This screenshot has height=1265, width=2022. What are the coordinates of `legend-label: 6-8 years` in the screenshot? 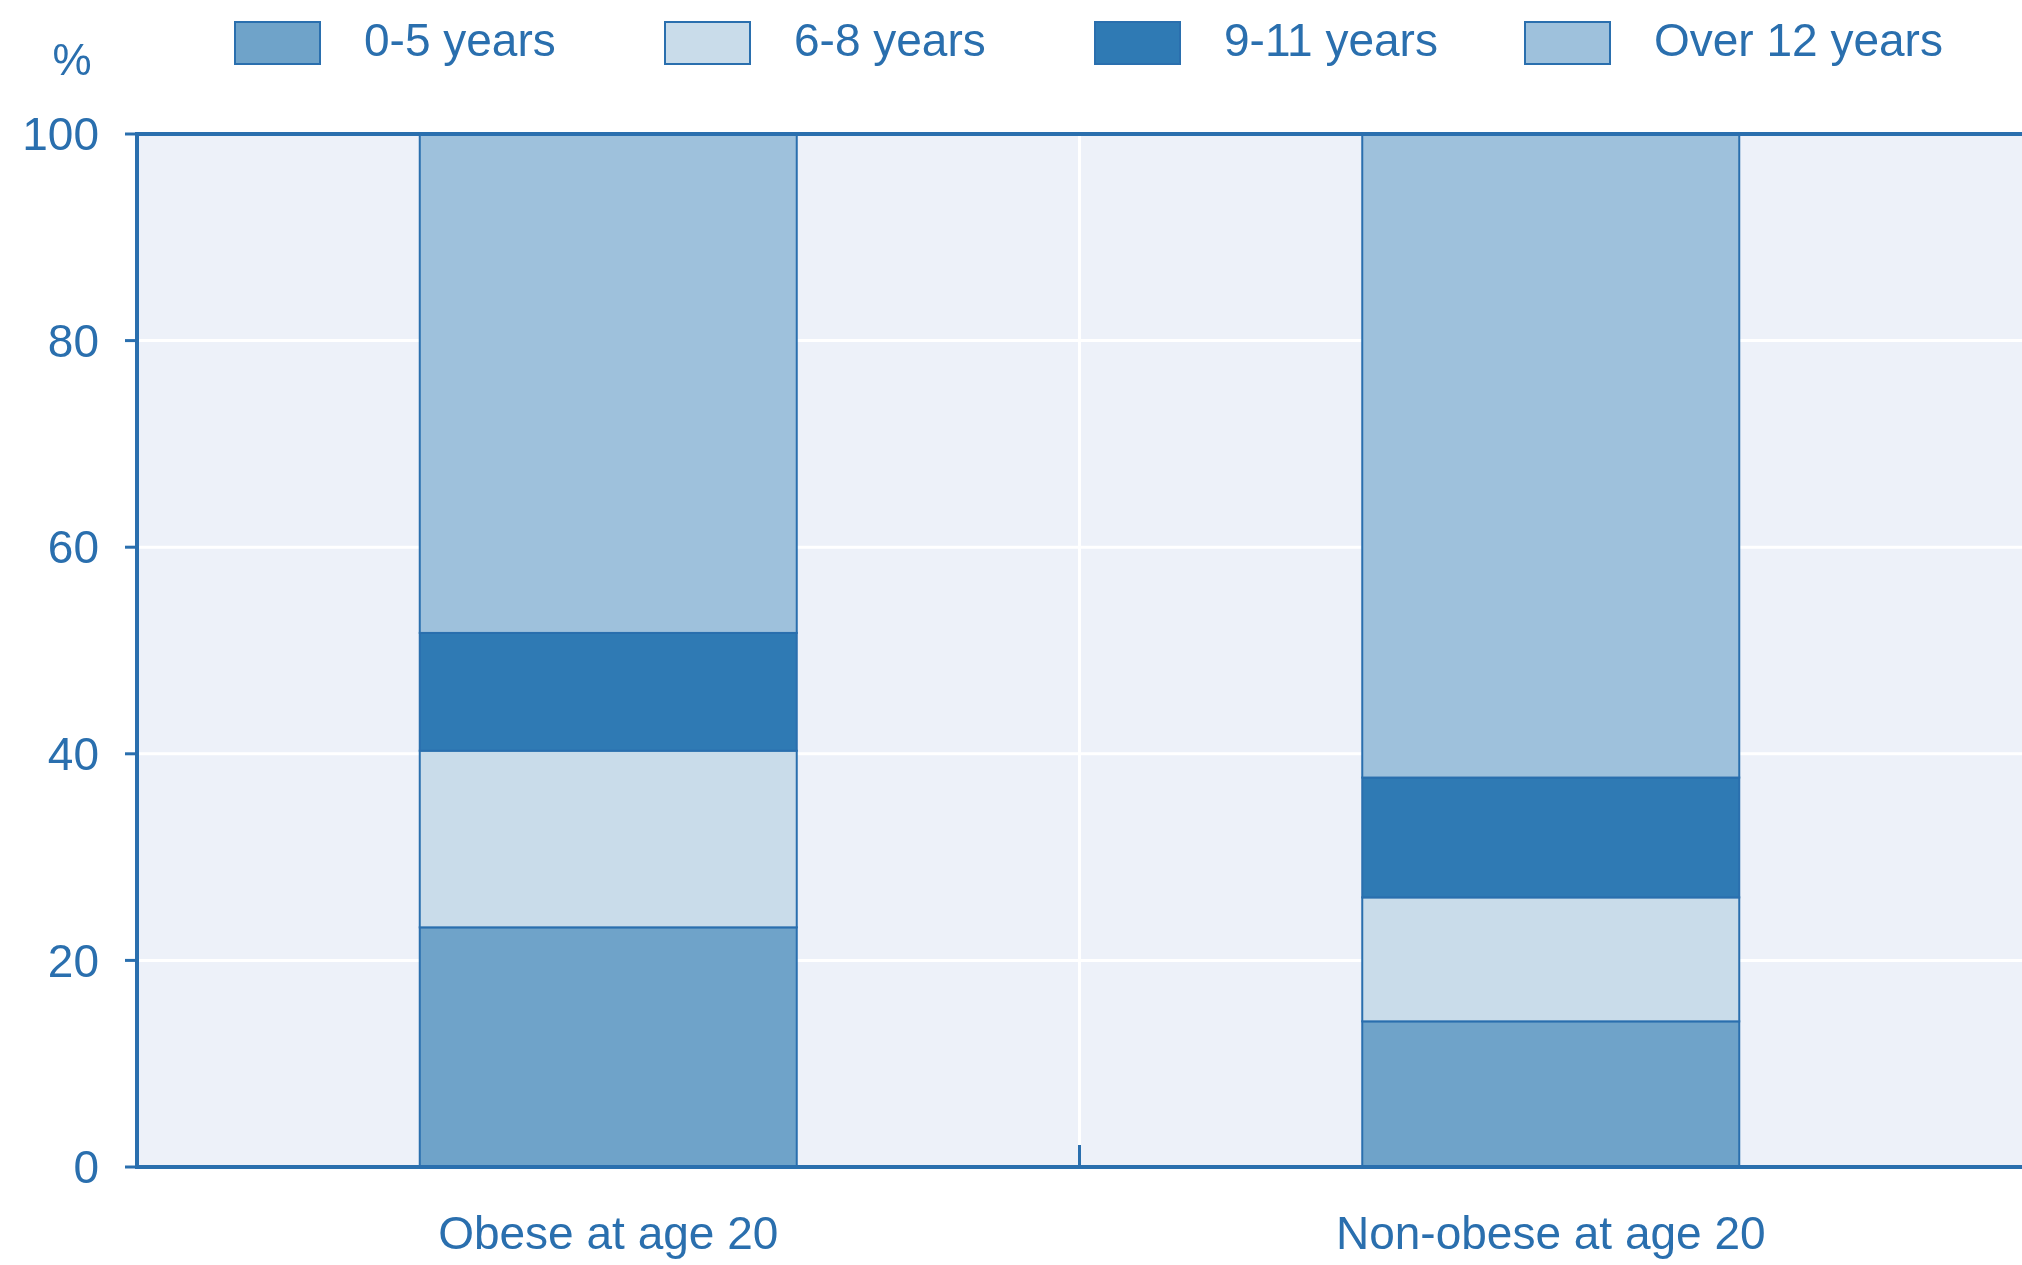 It's located at (890, 40).